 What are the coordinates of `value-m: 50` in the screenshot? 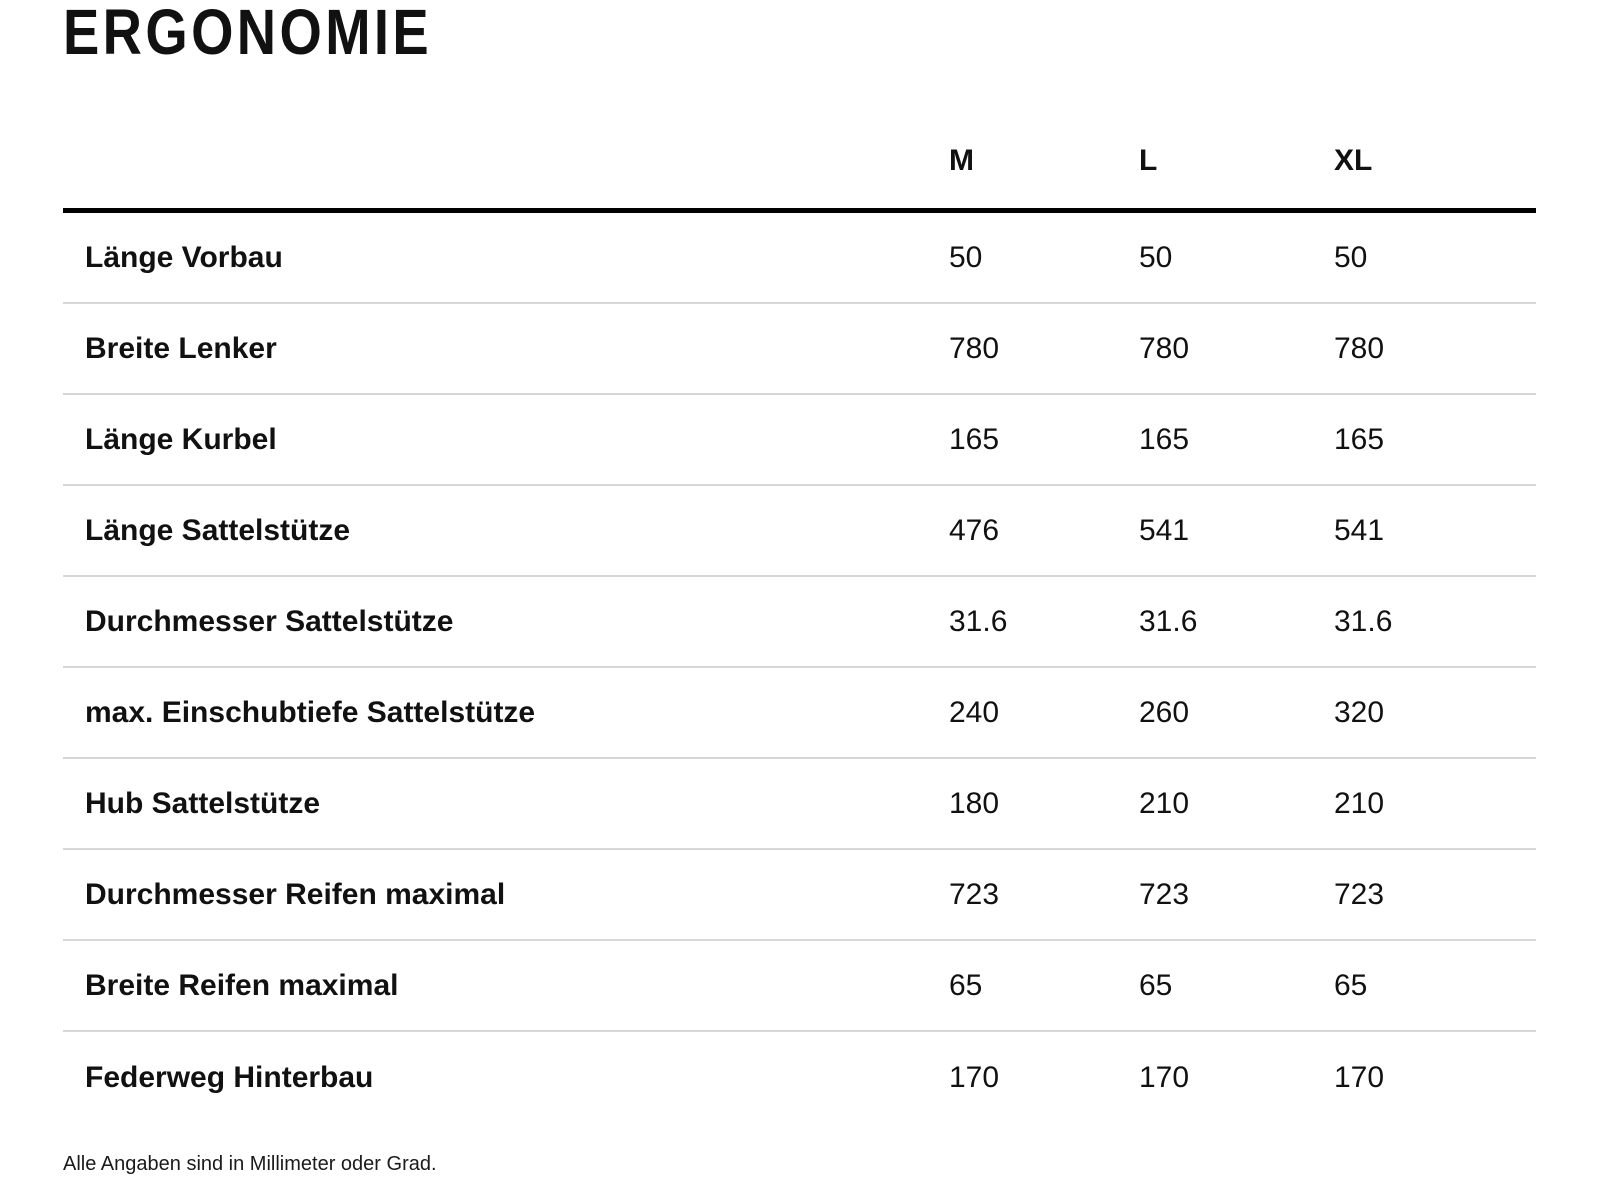 It's located at (966, 257).